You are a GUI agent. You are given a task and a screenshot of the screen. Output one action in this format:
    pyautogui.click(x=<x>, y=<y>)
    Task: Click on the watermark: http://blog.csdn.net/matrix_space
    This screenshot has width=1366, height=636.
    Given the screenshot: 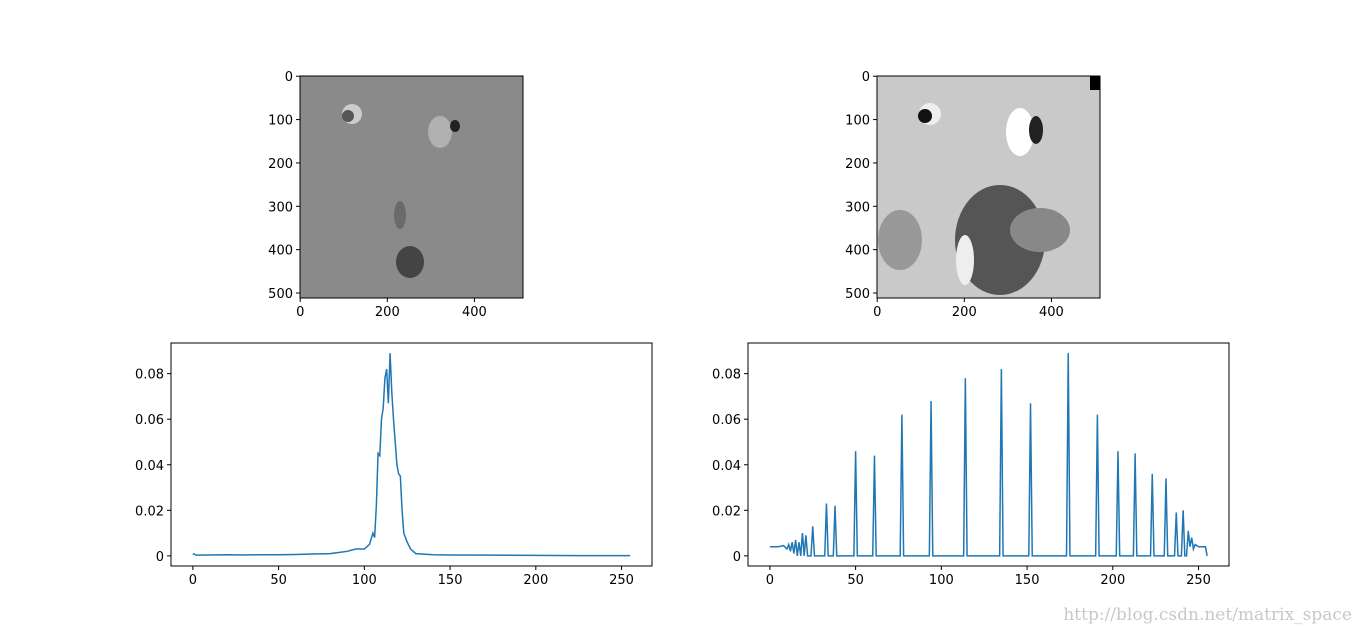 What is the action you would take?
    pyautogui.click(x=1207, y=615)
    